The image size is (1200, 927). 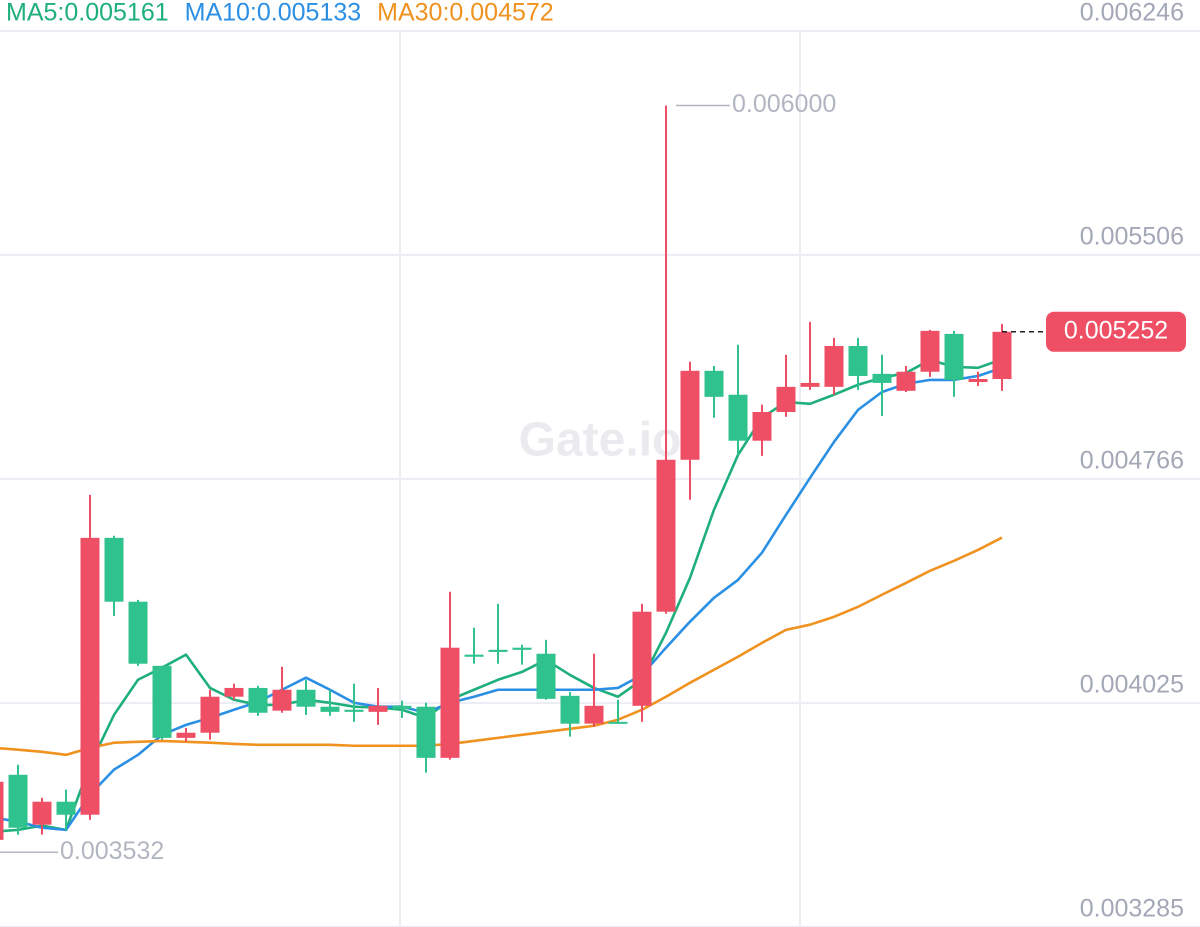 What do you see at coordinates (1132, 909) in the screenshot?
I see `y-tick-label: 0.003285` at bounding box center [1132, 909].